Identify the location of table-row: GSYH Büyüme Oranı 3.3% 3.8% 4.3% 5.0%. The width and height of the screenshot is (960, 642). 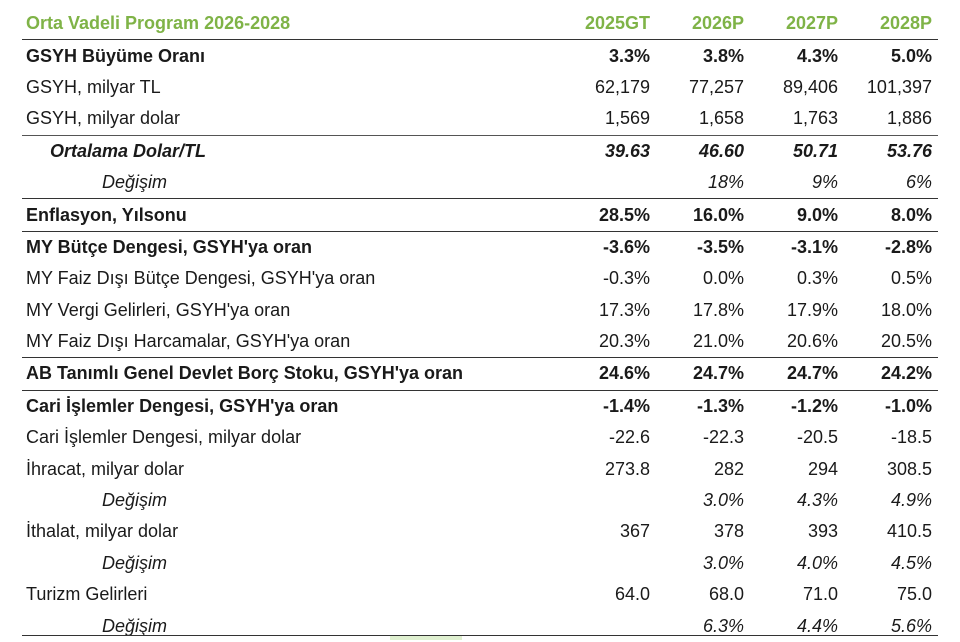
(480, 56).